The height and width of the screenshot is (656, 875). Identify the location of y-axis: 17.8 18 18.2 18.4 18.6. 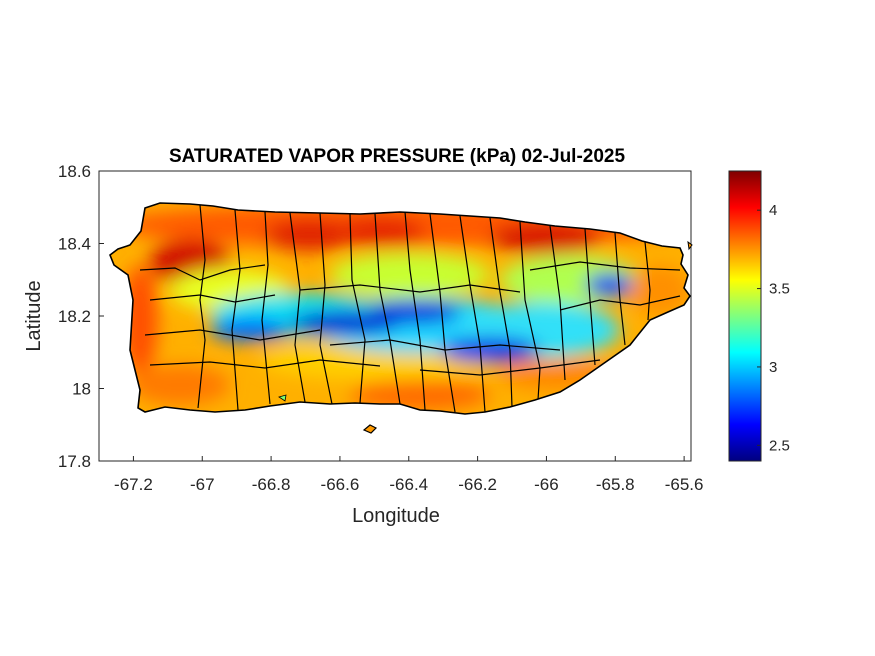
(81, 316).